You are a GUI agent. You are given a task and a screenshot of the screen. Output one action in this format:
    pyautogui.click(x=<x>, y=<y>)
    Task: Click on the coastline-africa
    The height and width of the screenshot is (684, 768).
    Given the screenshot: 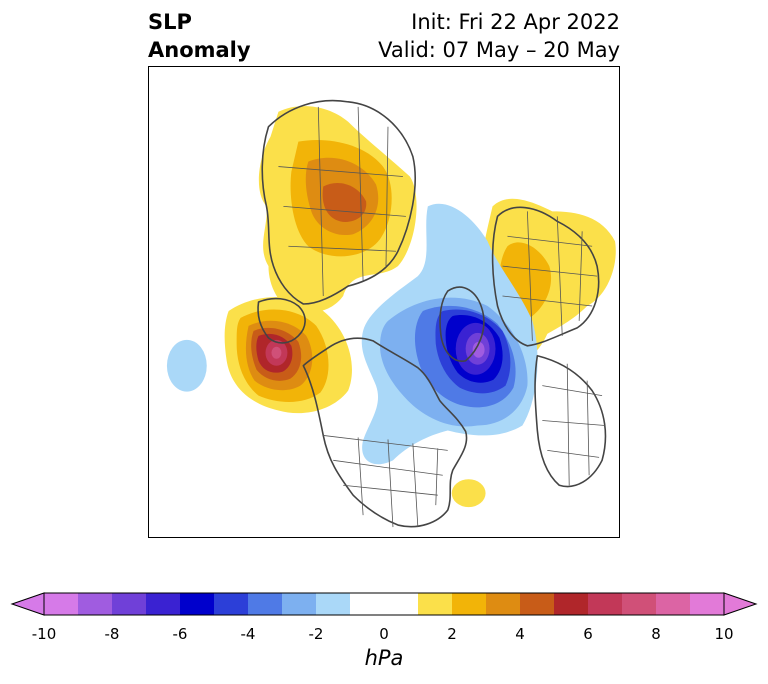 What is the action you would take?
    pyautogui.click(x=570, y=421)
    